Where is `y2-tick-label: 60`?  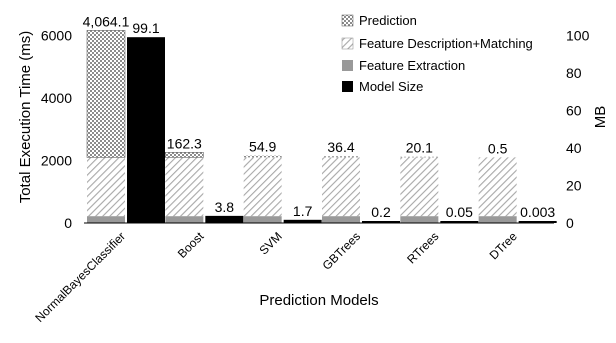 y2-tick-label: 60 is located at coordinates (574, 111).